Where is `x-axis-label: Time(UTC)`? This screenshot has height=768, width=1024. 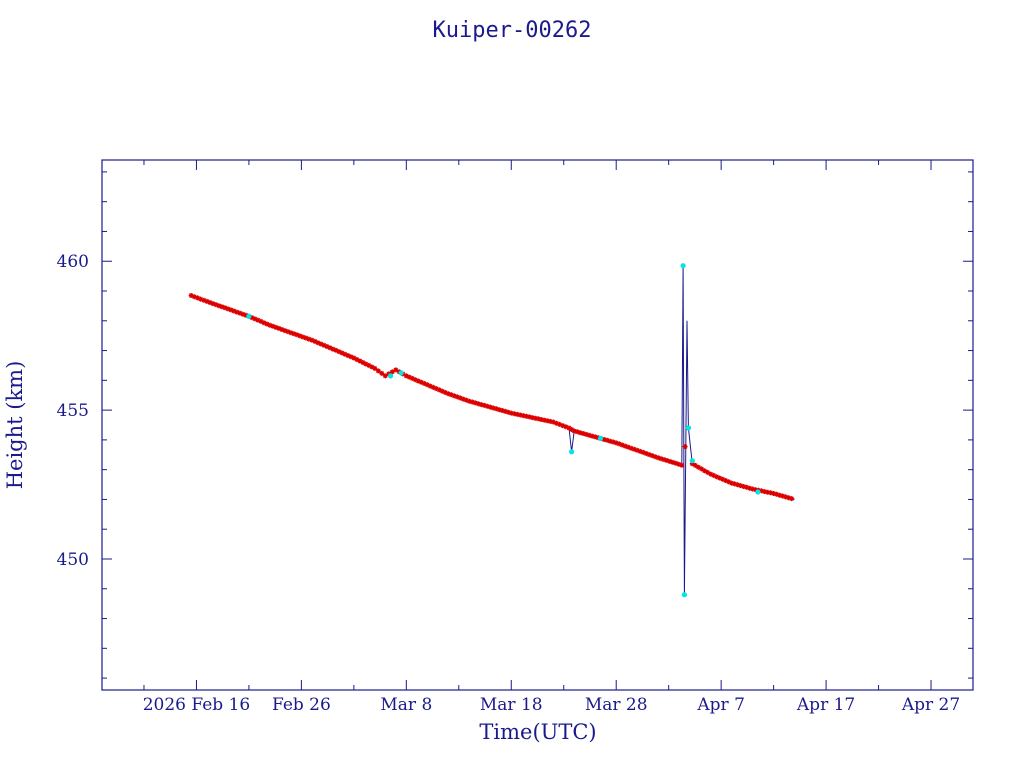
x-axis-label: Time(UTC) is located at coordinates (537, 732).